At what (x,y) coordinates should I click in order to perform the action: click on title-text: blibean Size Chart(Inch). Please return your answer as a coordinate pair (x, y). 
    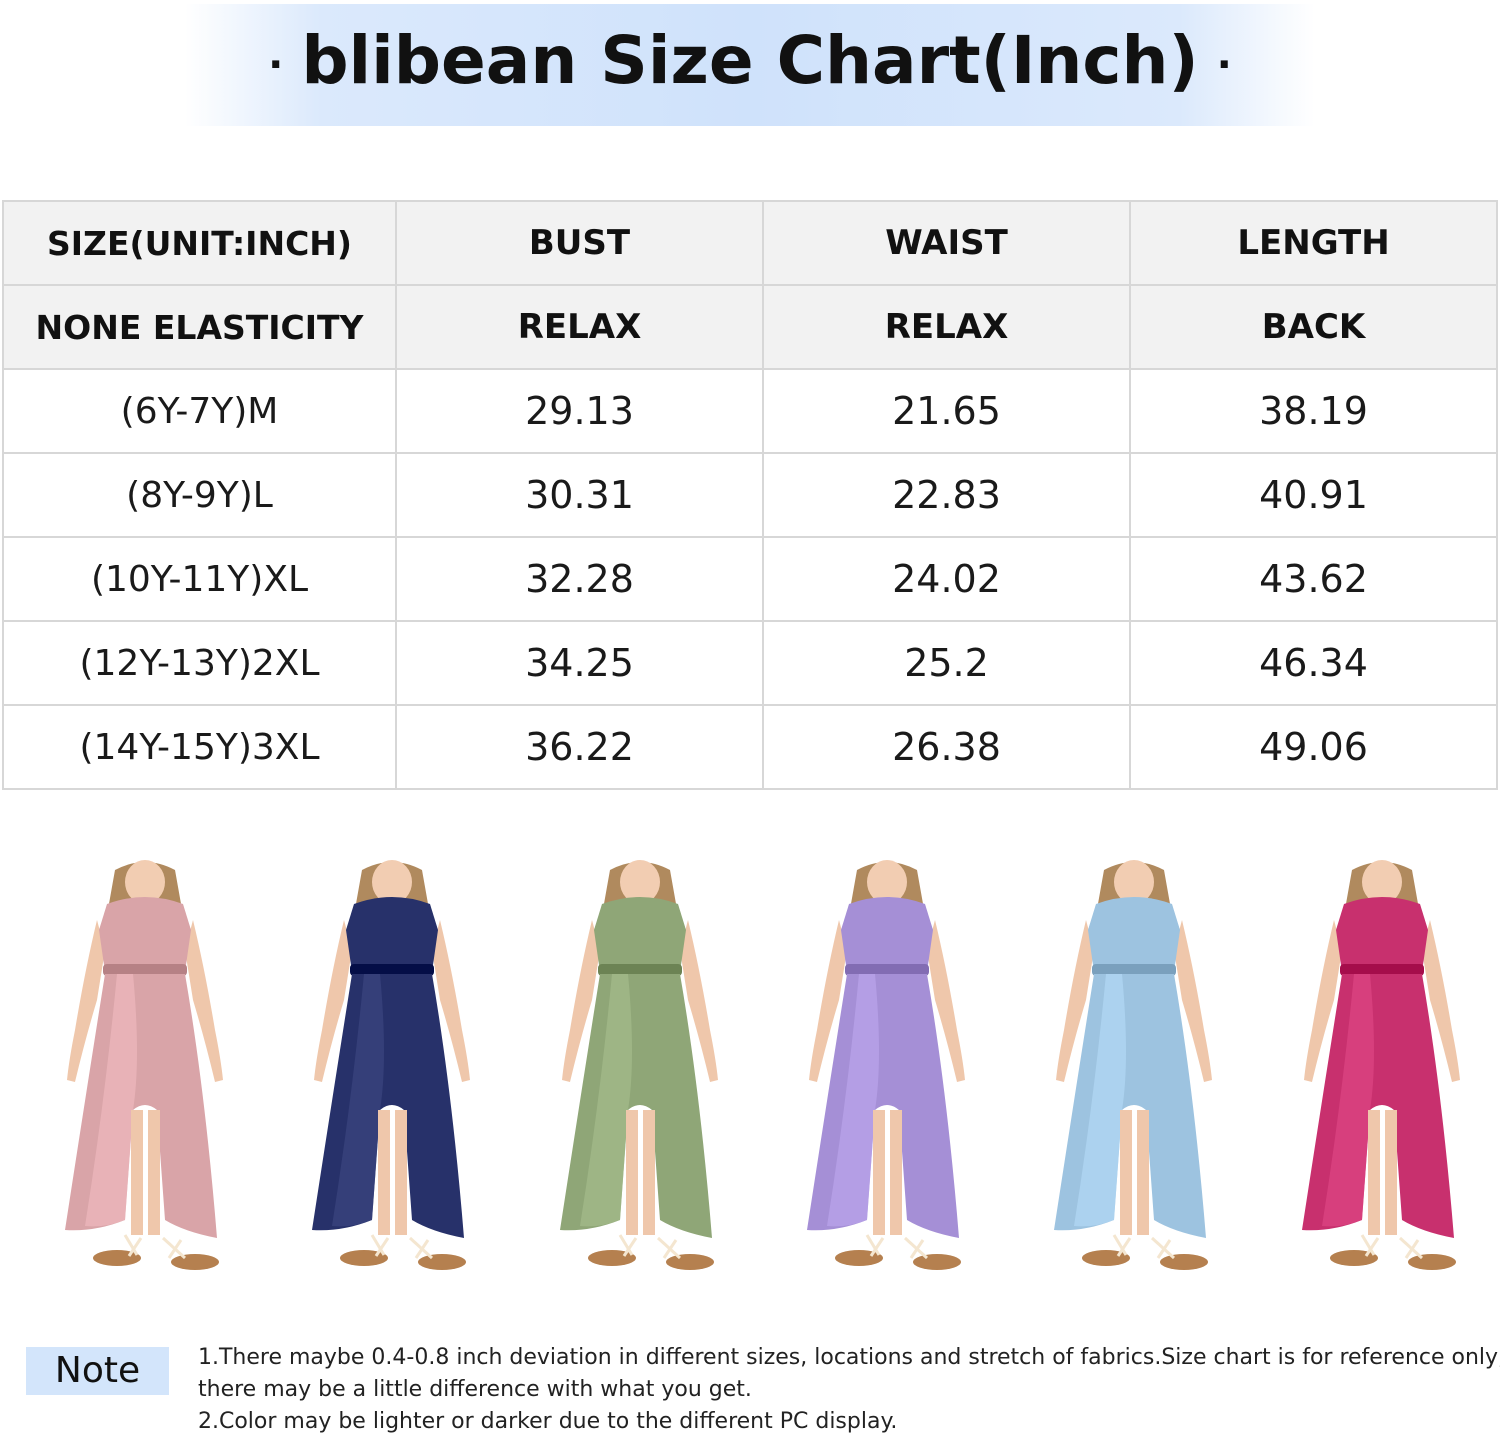
    Looking at the image, I should click on (750, 60).